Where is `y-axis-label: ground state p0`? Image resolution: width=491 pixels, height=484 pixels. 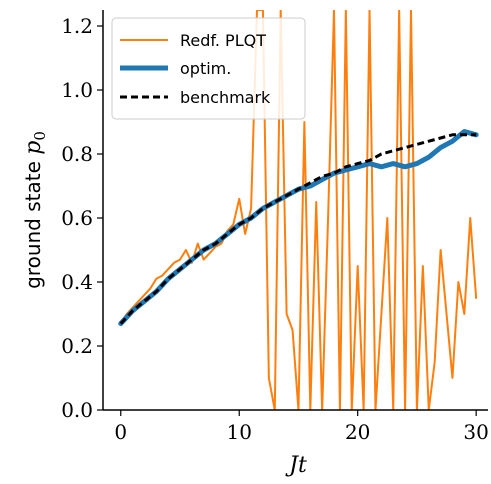
y-axis-label: ground state p0 is located at coordinates (35, 210).